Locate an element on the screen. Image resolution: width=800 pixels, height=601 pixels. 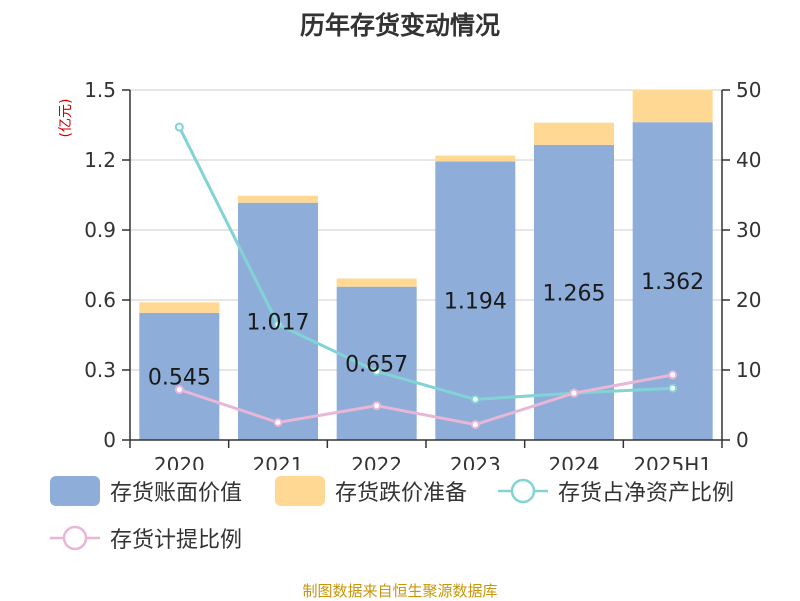
x-tick-label: 2021 is located at coordinates (278, 461).